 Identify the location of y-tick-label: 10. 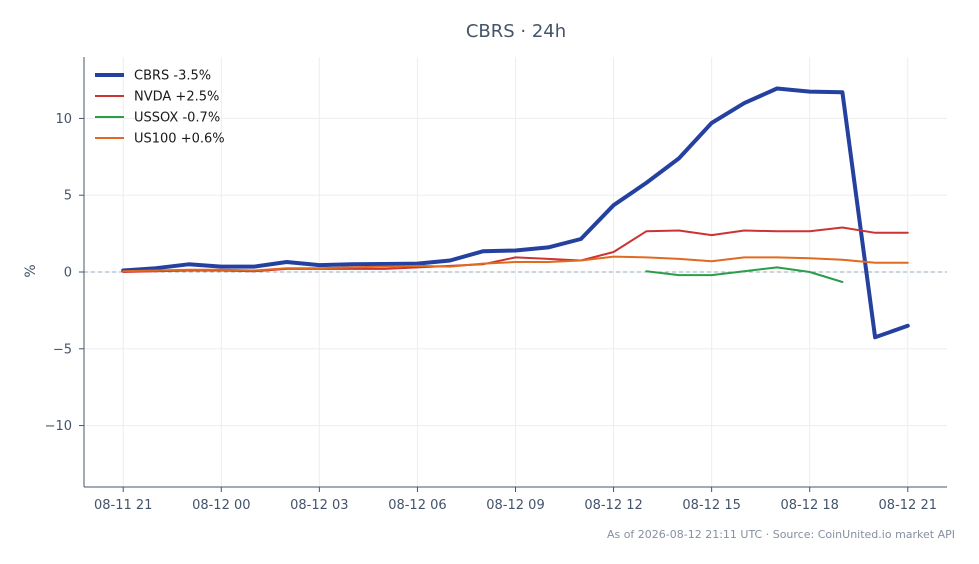
(63, 119).